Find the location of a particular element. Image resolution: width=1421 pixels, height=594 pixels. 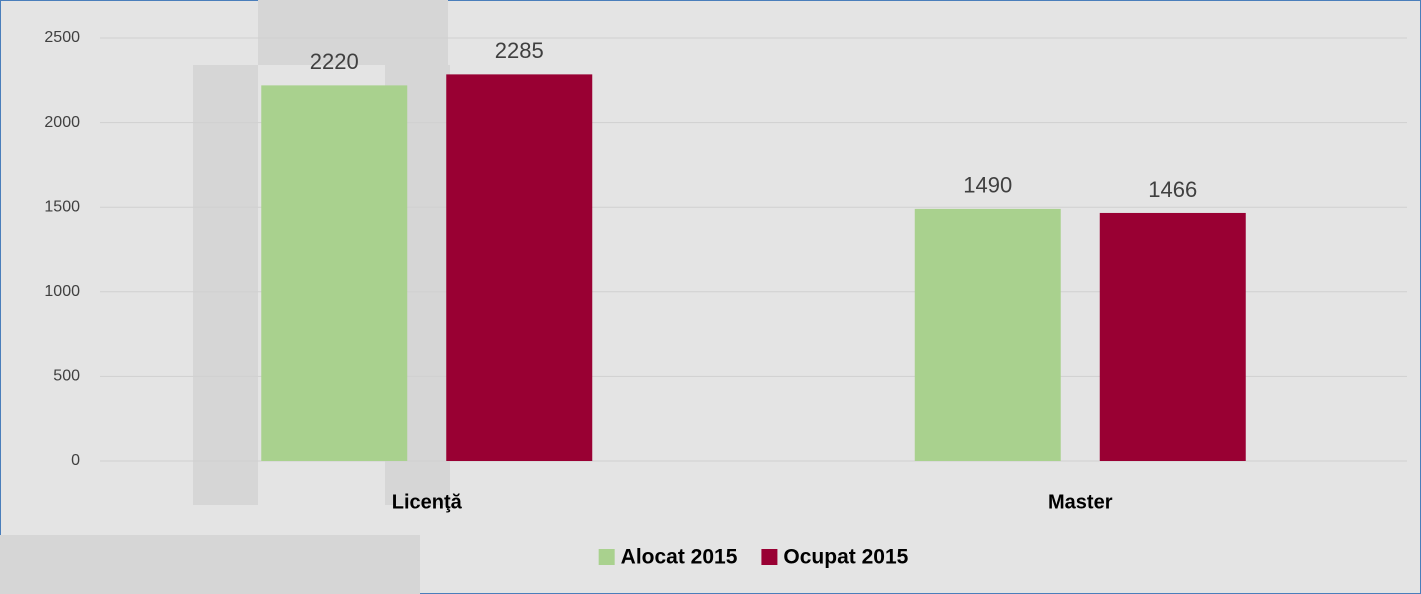

legend-label: Ocupat 2015 is located at coordinates (845, 557).